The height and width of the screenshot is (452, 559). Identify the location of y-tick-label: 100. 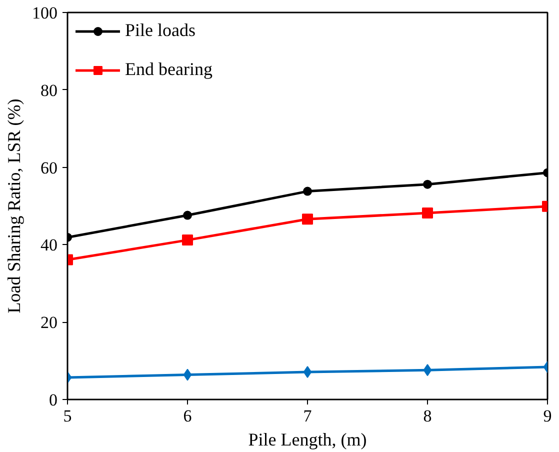
(45, 13).